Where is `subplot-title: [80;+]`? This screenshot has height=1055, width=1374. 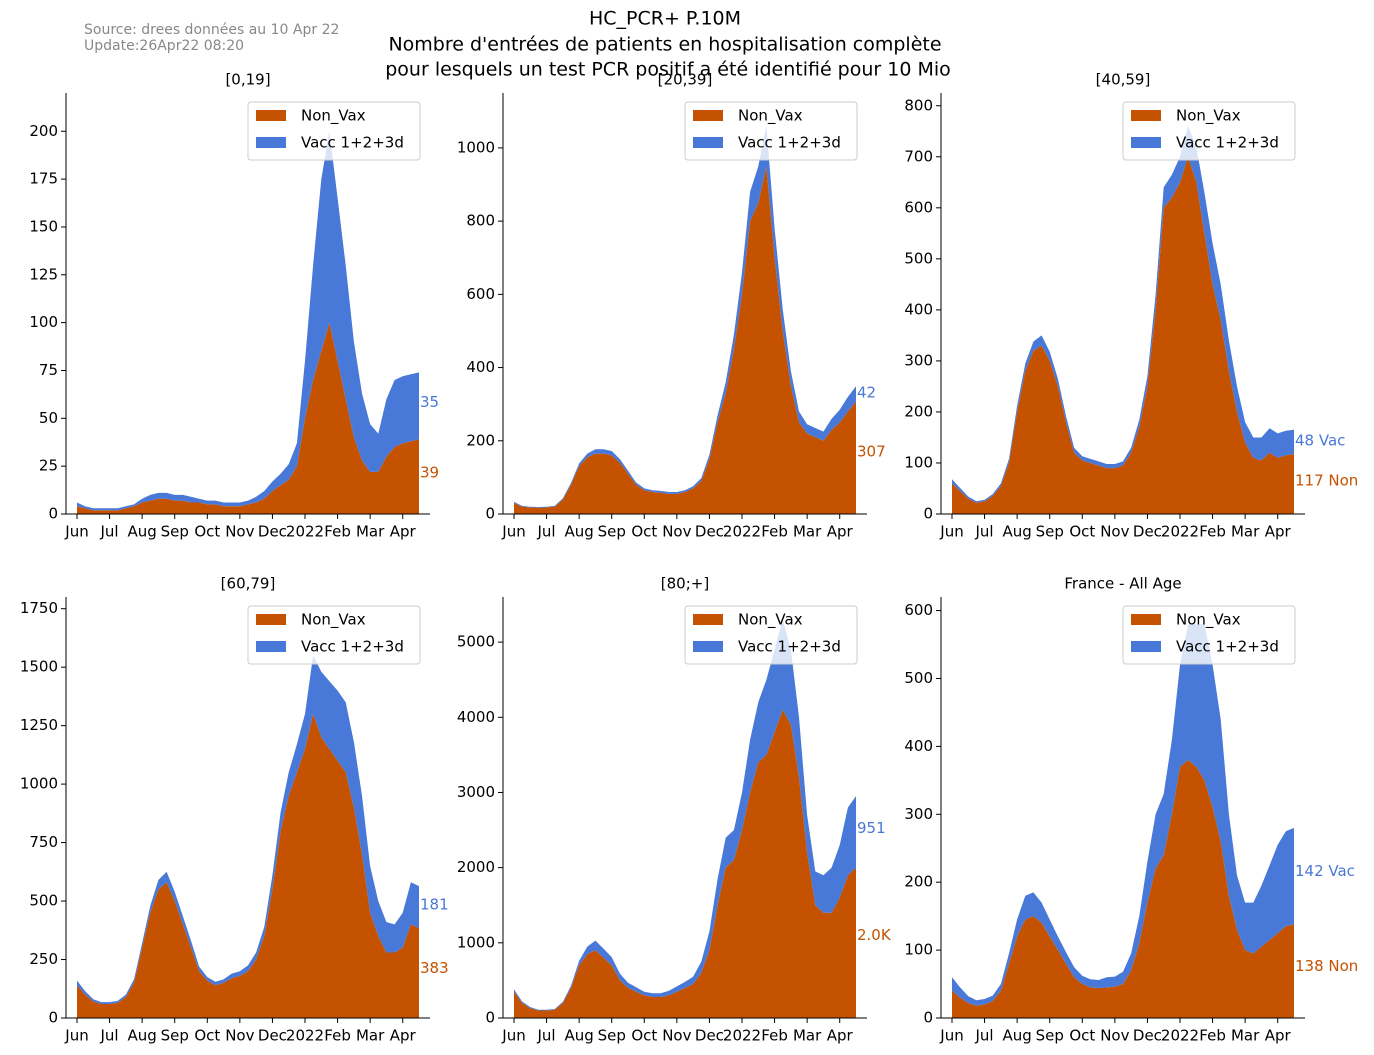 subplot-title: [80;+] is located at coordinates (685, 584).